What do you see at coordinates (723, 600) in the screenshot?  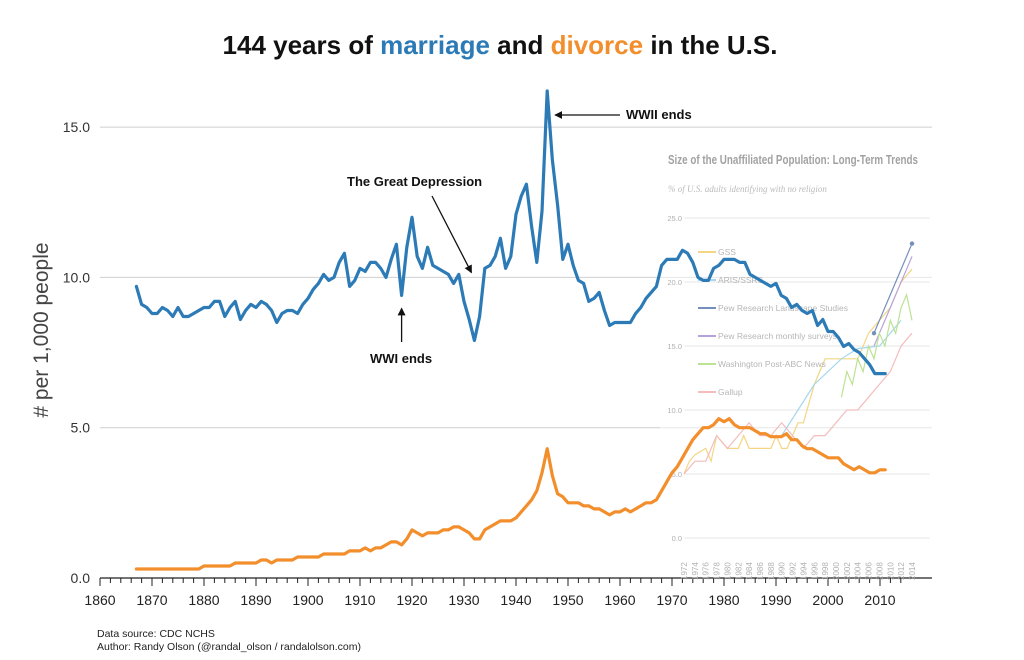 I see `x-tick-label: 1980` at bounding box center [723, 600].